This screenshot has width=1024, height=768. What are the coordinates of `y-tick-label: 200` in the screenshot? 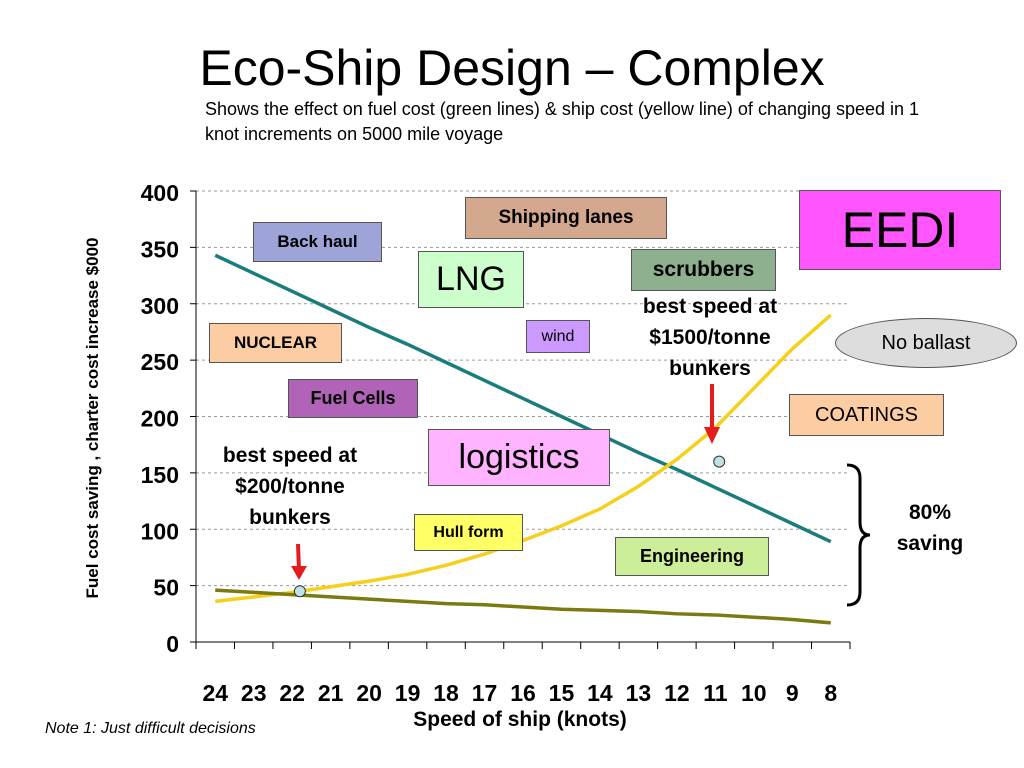 It's located at (160, 419).